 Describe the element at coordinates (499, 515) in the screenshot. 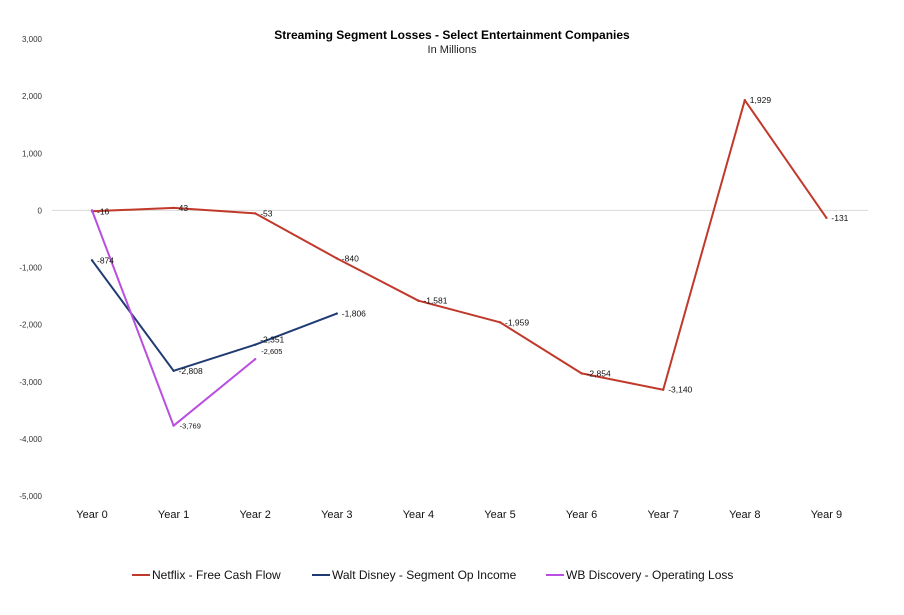

I see `x-tick-label: Year 5` at that location.